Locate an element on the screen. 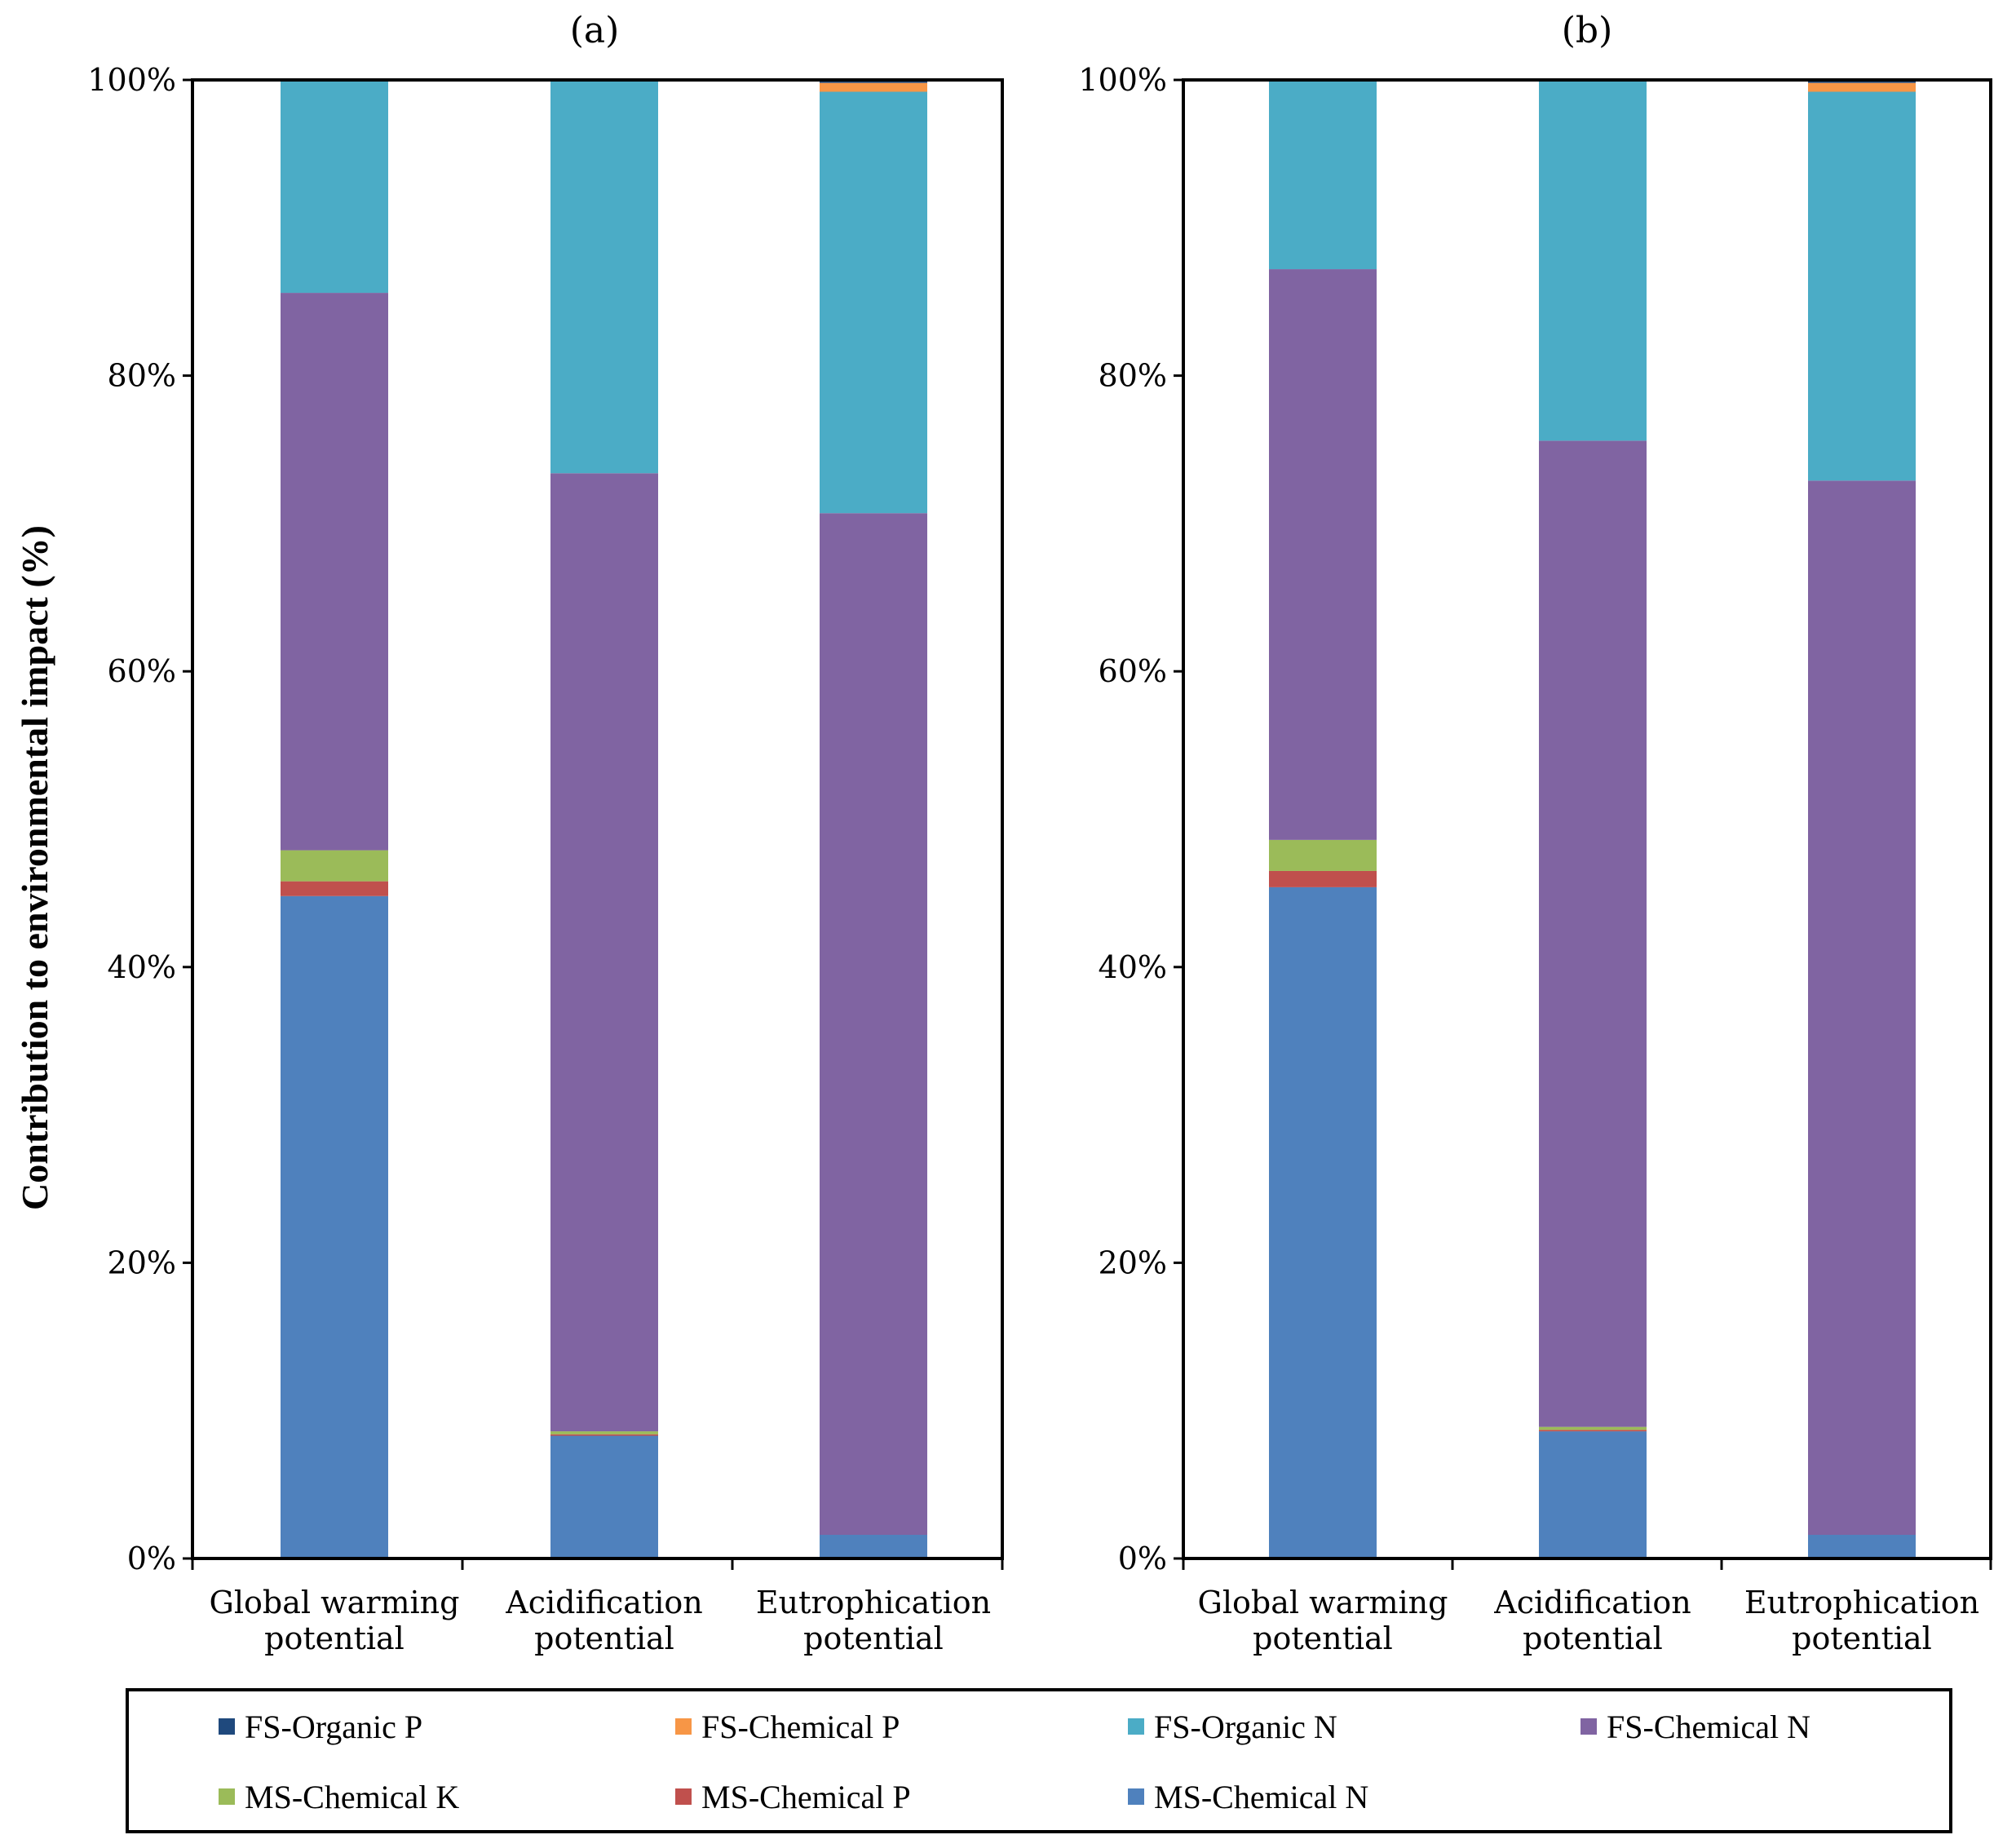  y-axis-label: Contribution to environmental impact (%) is located at coordinates (34, 867).